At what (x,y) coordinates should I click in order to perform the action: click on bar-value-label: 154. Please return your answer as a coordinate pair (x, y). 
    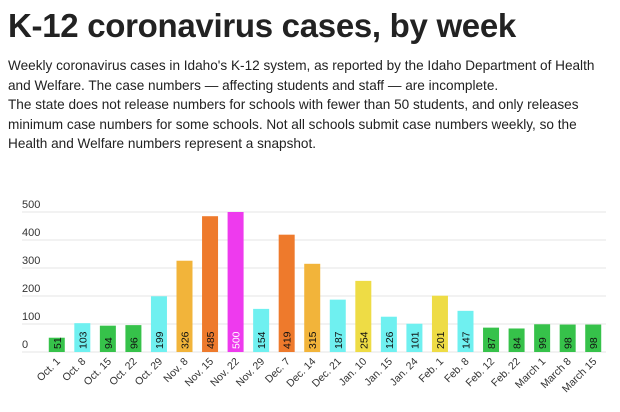
    Looking at the image, I should click on (262, 340).